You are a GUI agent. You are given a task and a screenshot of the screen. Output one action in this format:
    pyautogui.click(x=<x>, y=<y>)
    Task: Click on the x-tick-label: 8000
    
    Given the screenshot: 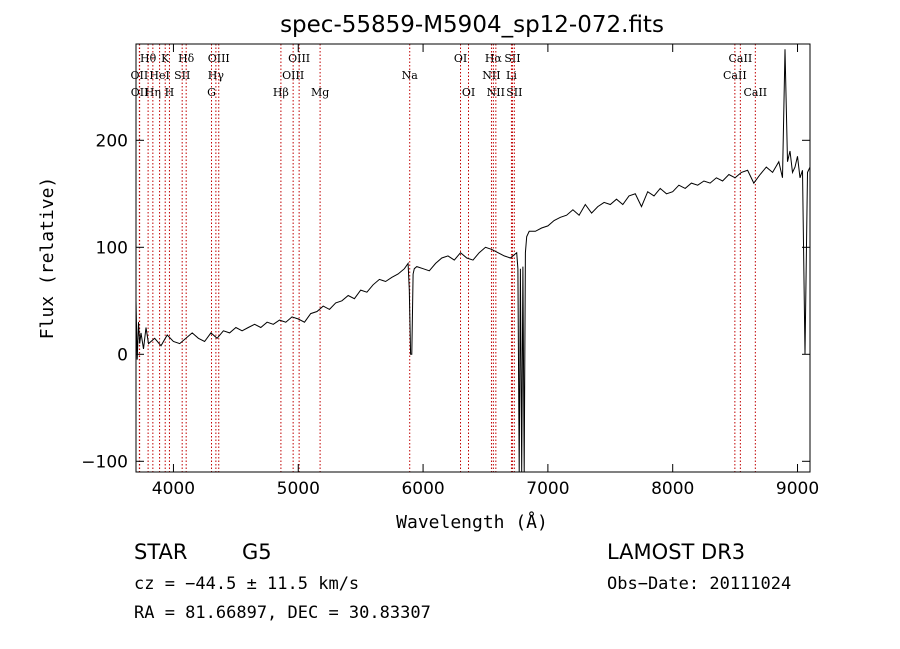 What is the action you would take?
    pyautogui.click(x=672, y=489)
    